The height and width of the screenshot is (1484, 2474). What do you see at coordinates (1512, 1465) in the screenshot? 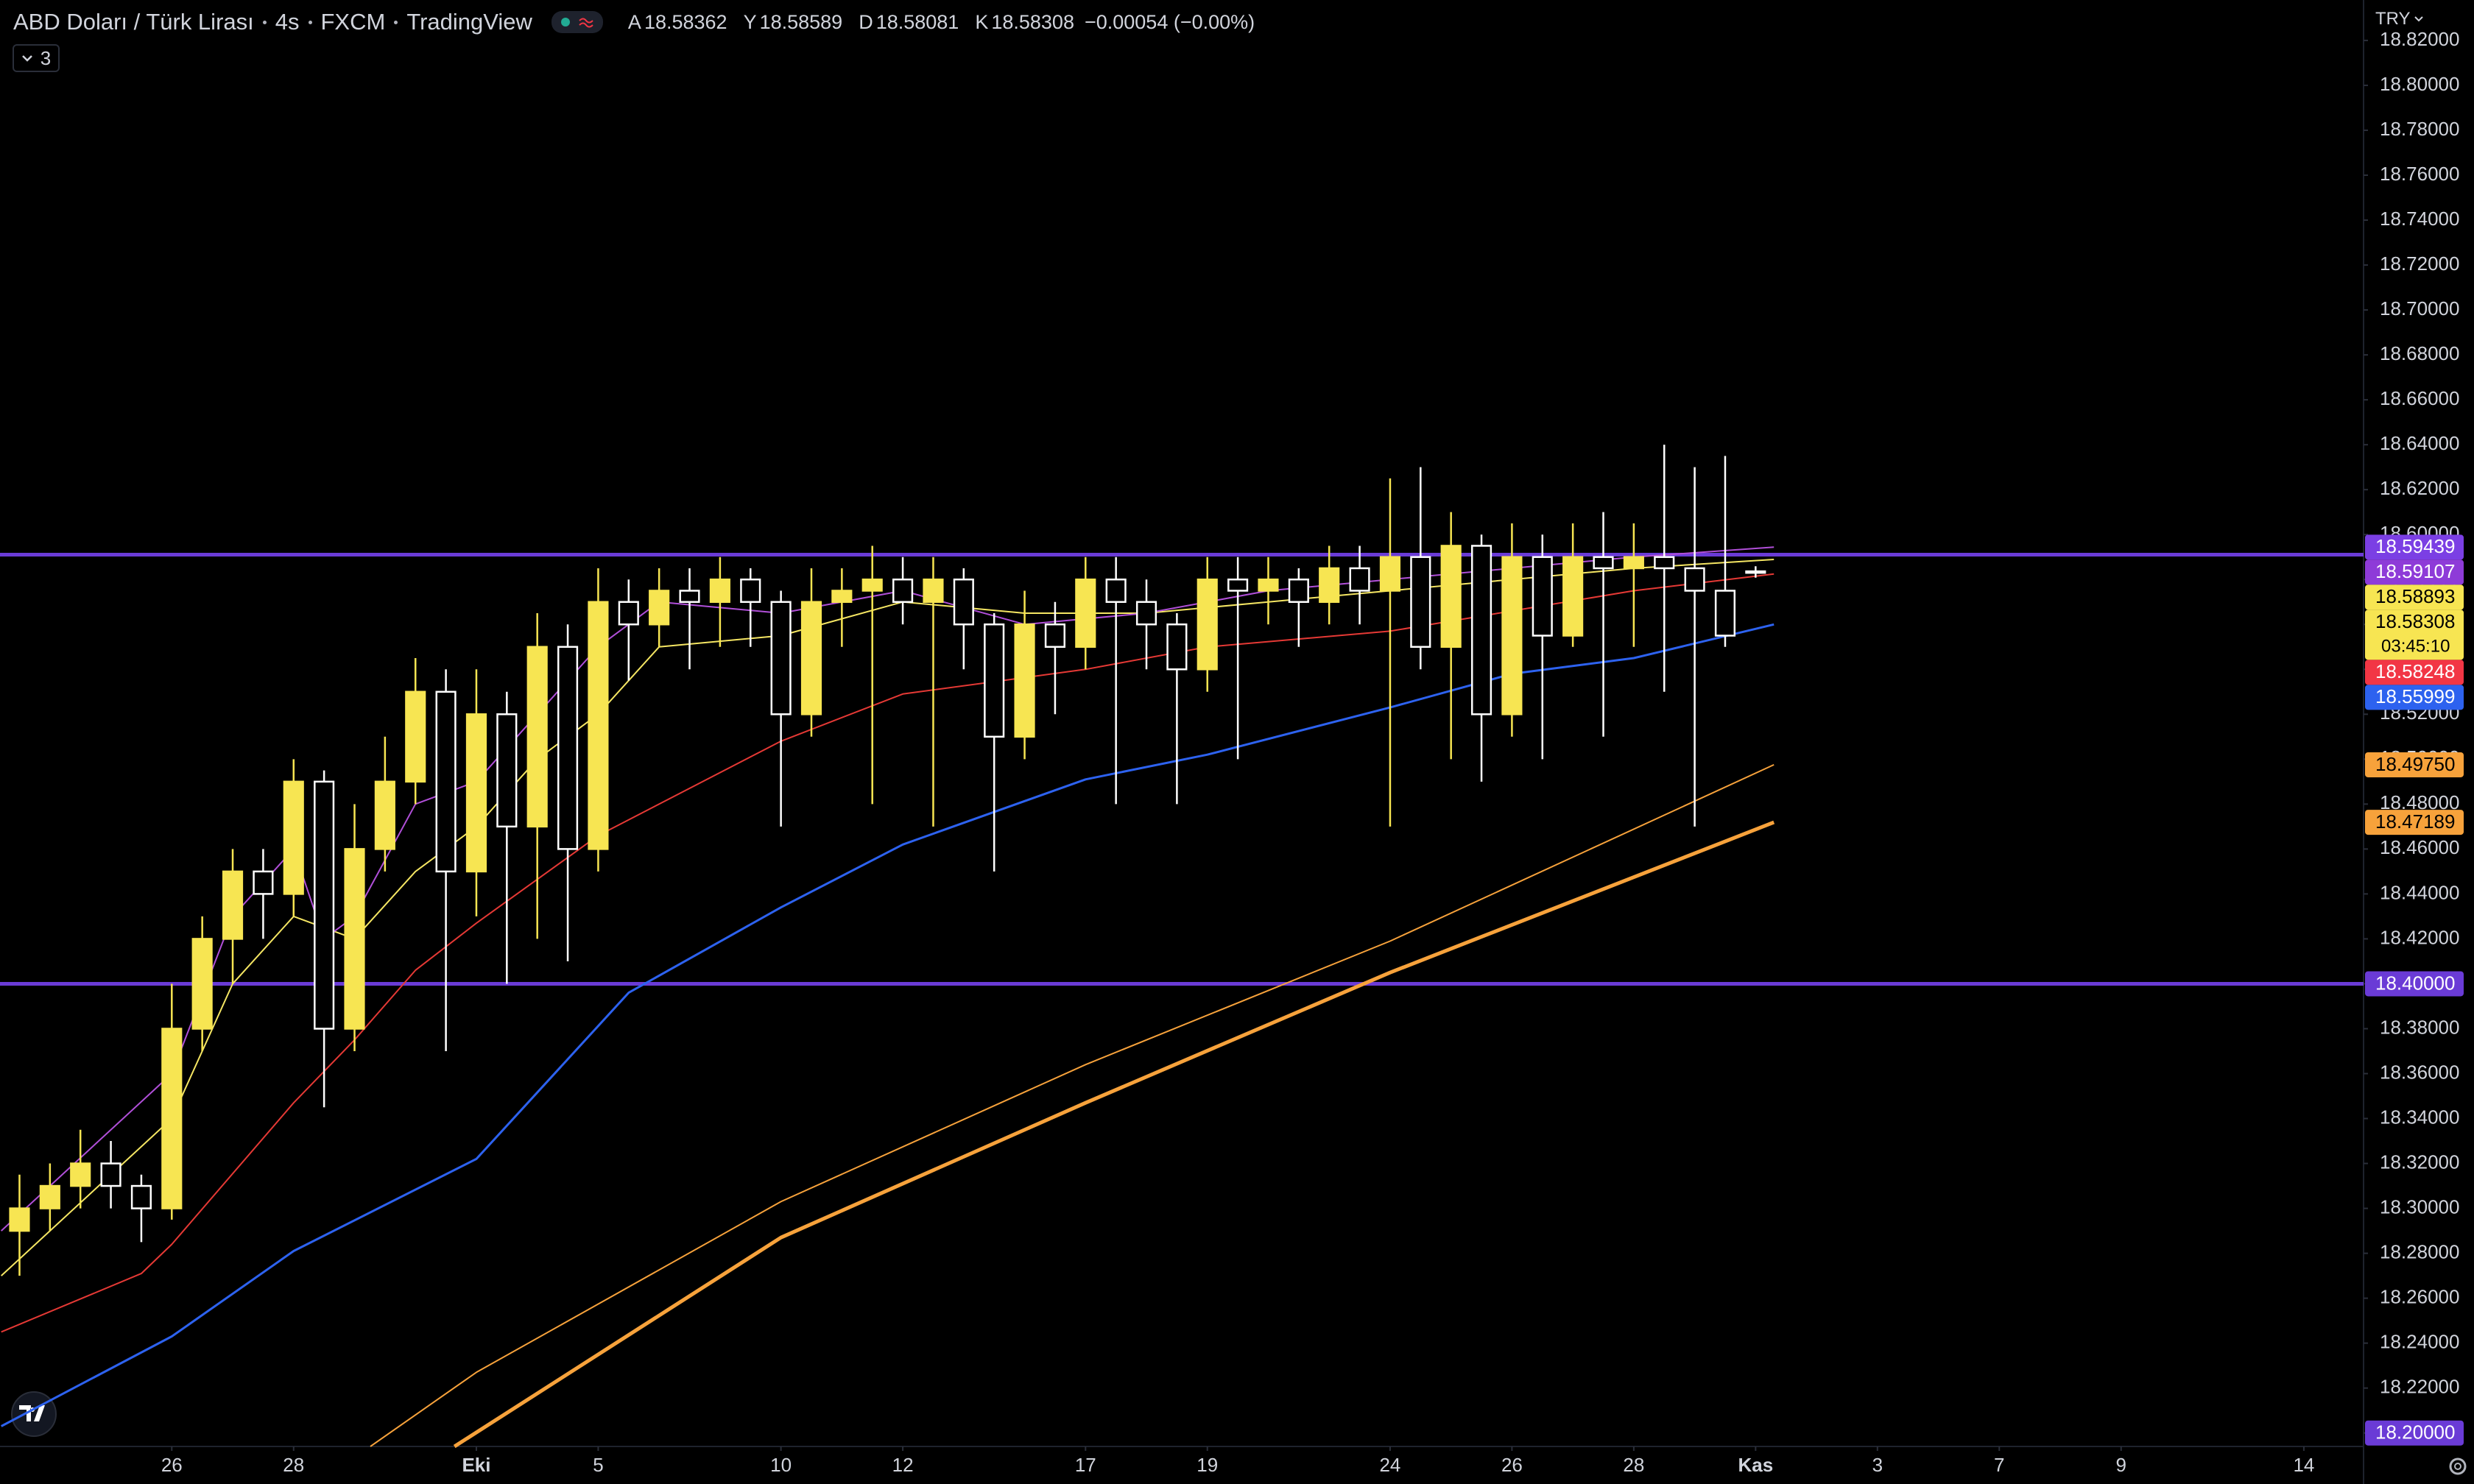
I see `x-tick-label: 26` at bounding box center [1512, 1465].